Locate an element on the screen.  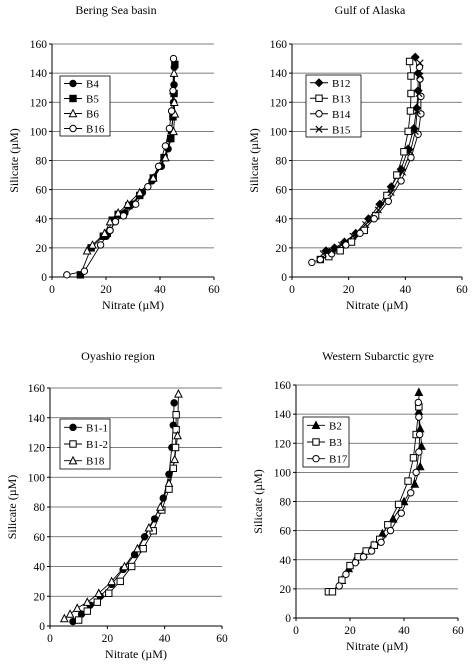
legend-label: B4 is located at coordinates (92, 85).